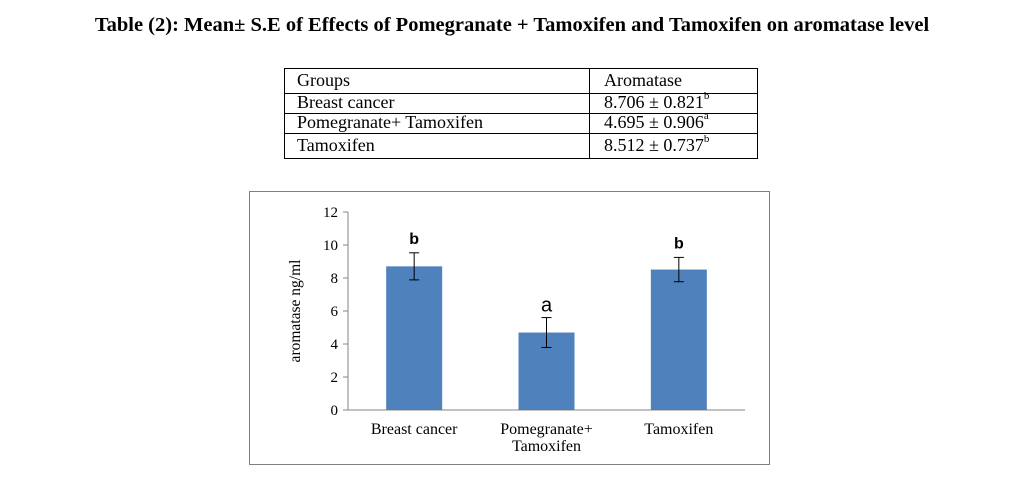 The height and width of the screenshot is (489, 1024). I want to click on value-text: 8.706 ± 0.821, so click(654, 102).